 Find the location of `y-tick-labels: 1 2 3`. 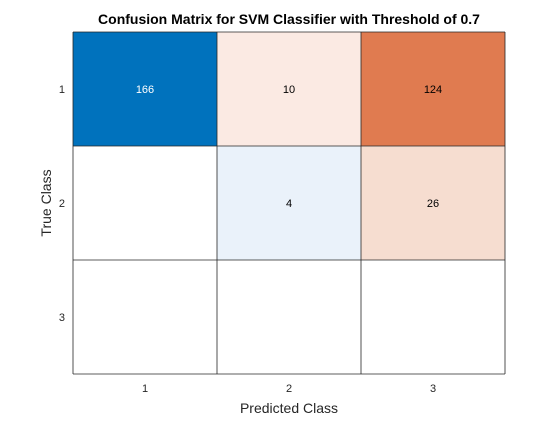

y-tick-labels: 1 2 3 is located at coordinates (62, 204).